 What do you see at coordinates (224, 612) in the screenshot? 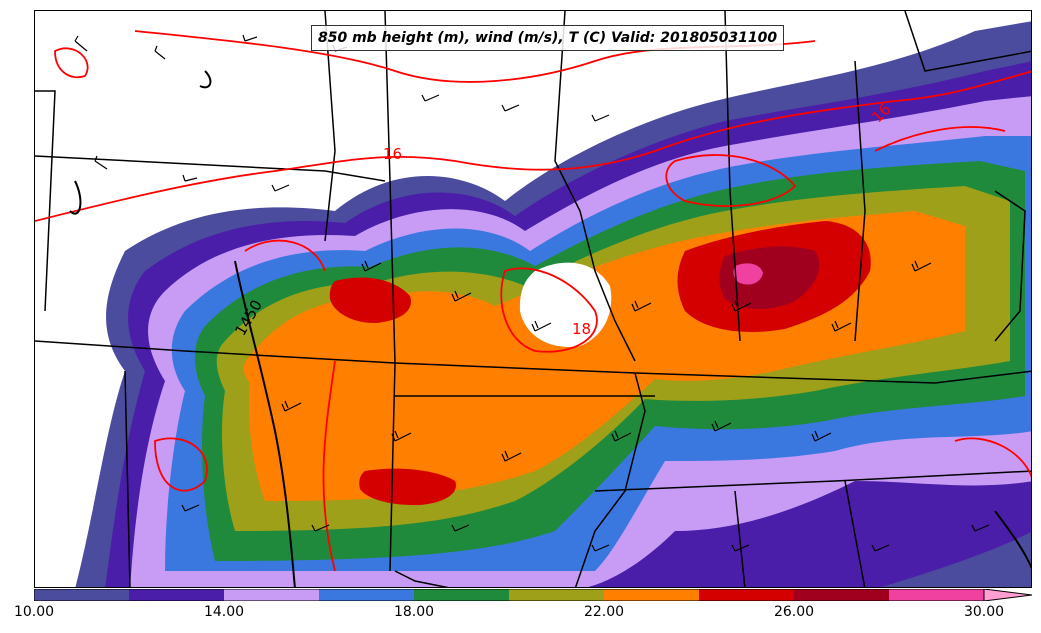
I see `colorbar-tick-14: 14.00` at bounding box center [224, 612].